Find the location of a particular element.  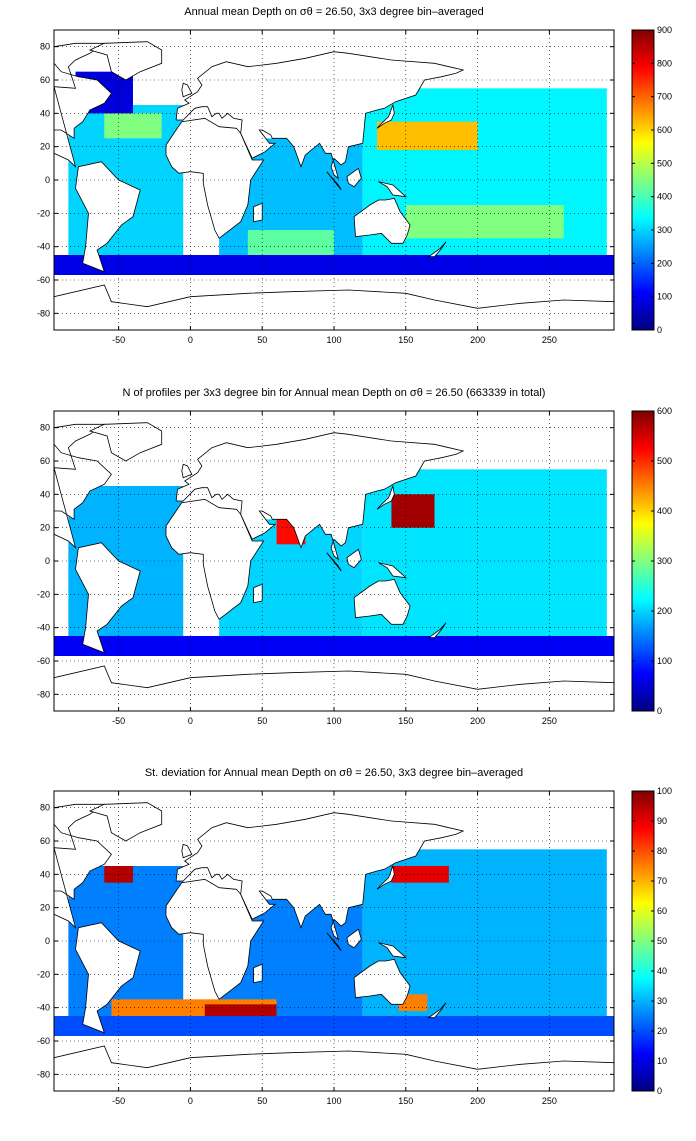

colorbar-tick-label: 90 is located at coordinates (662, 821).